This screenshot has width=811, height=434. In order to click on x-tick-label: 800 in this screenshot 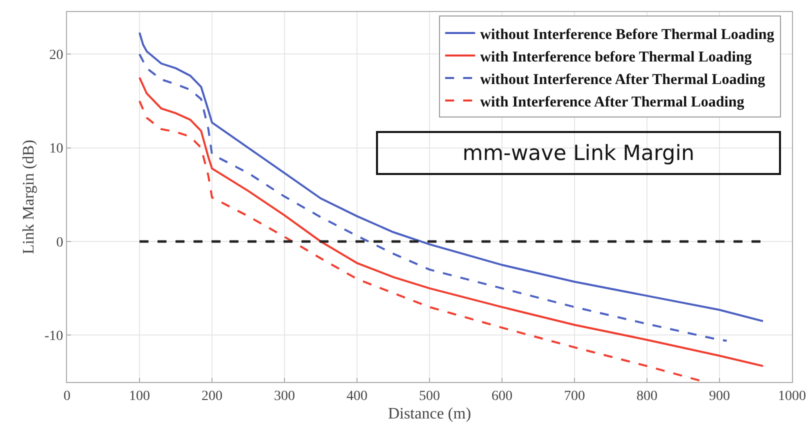, I will do `click(647, 396)`.